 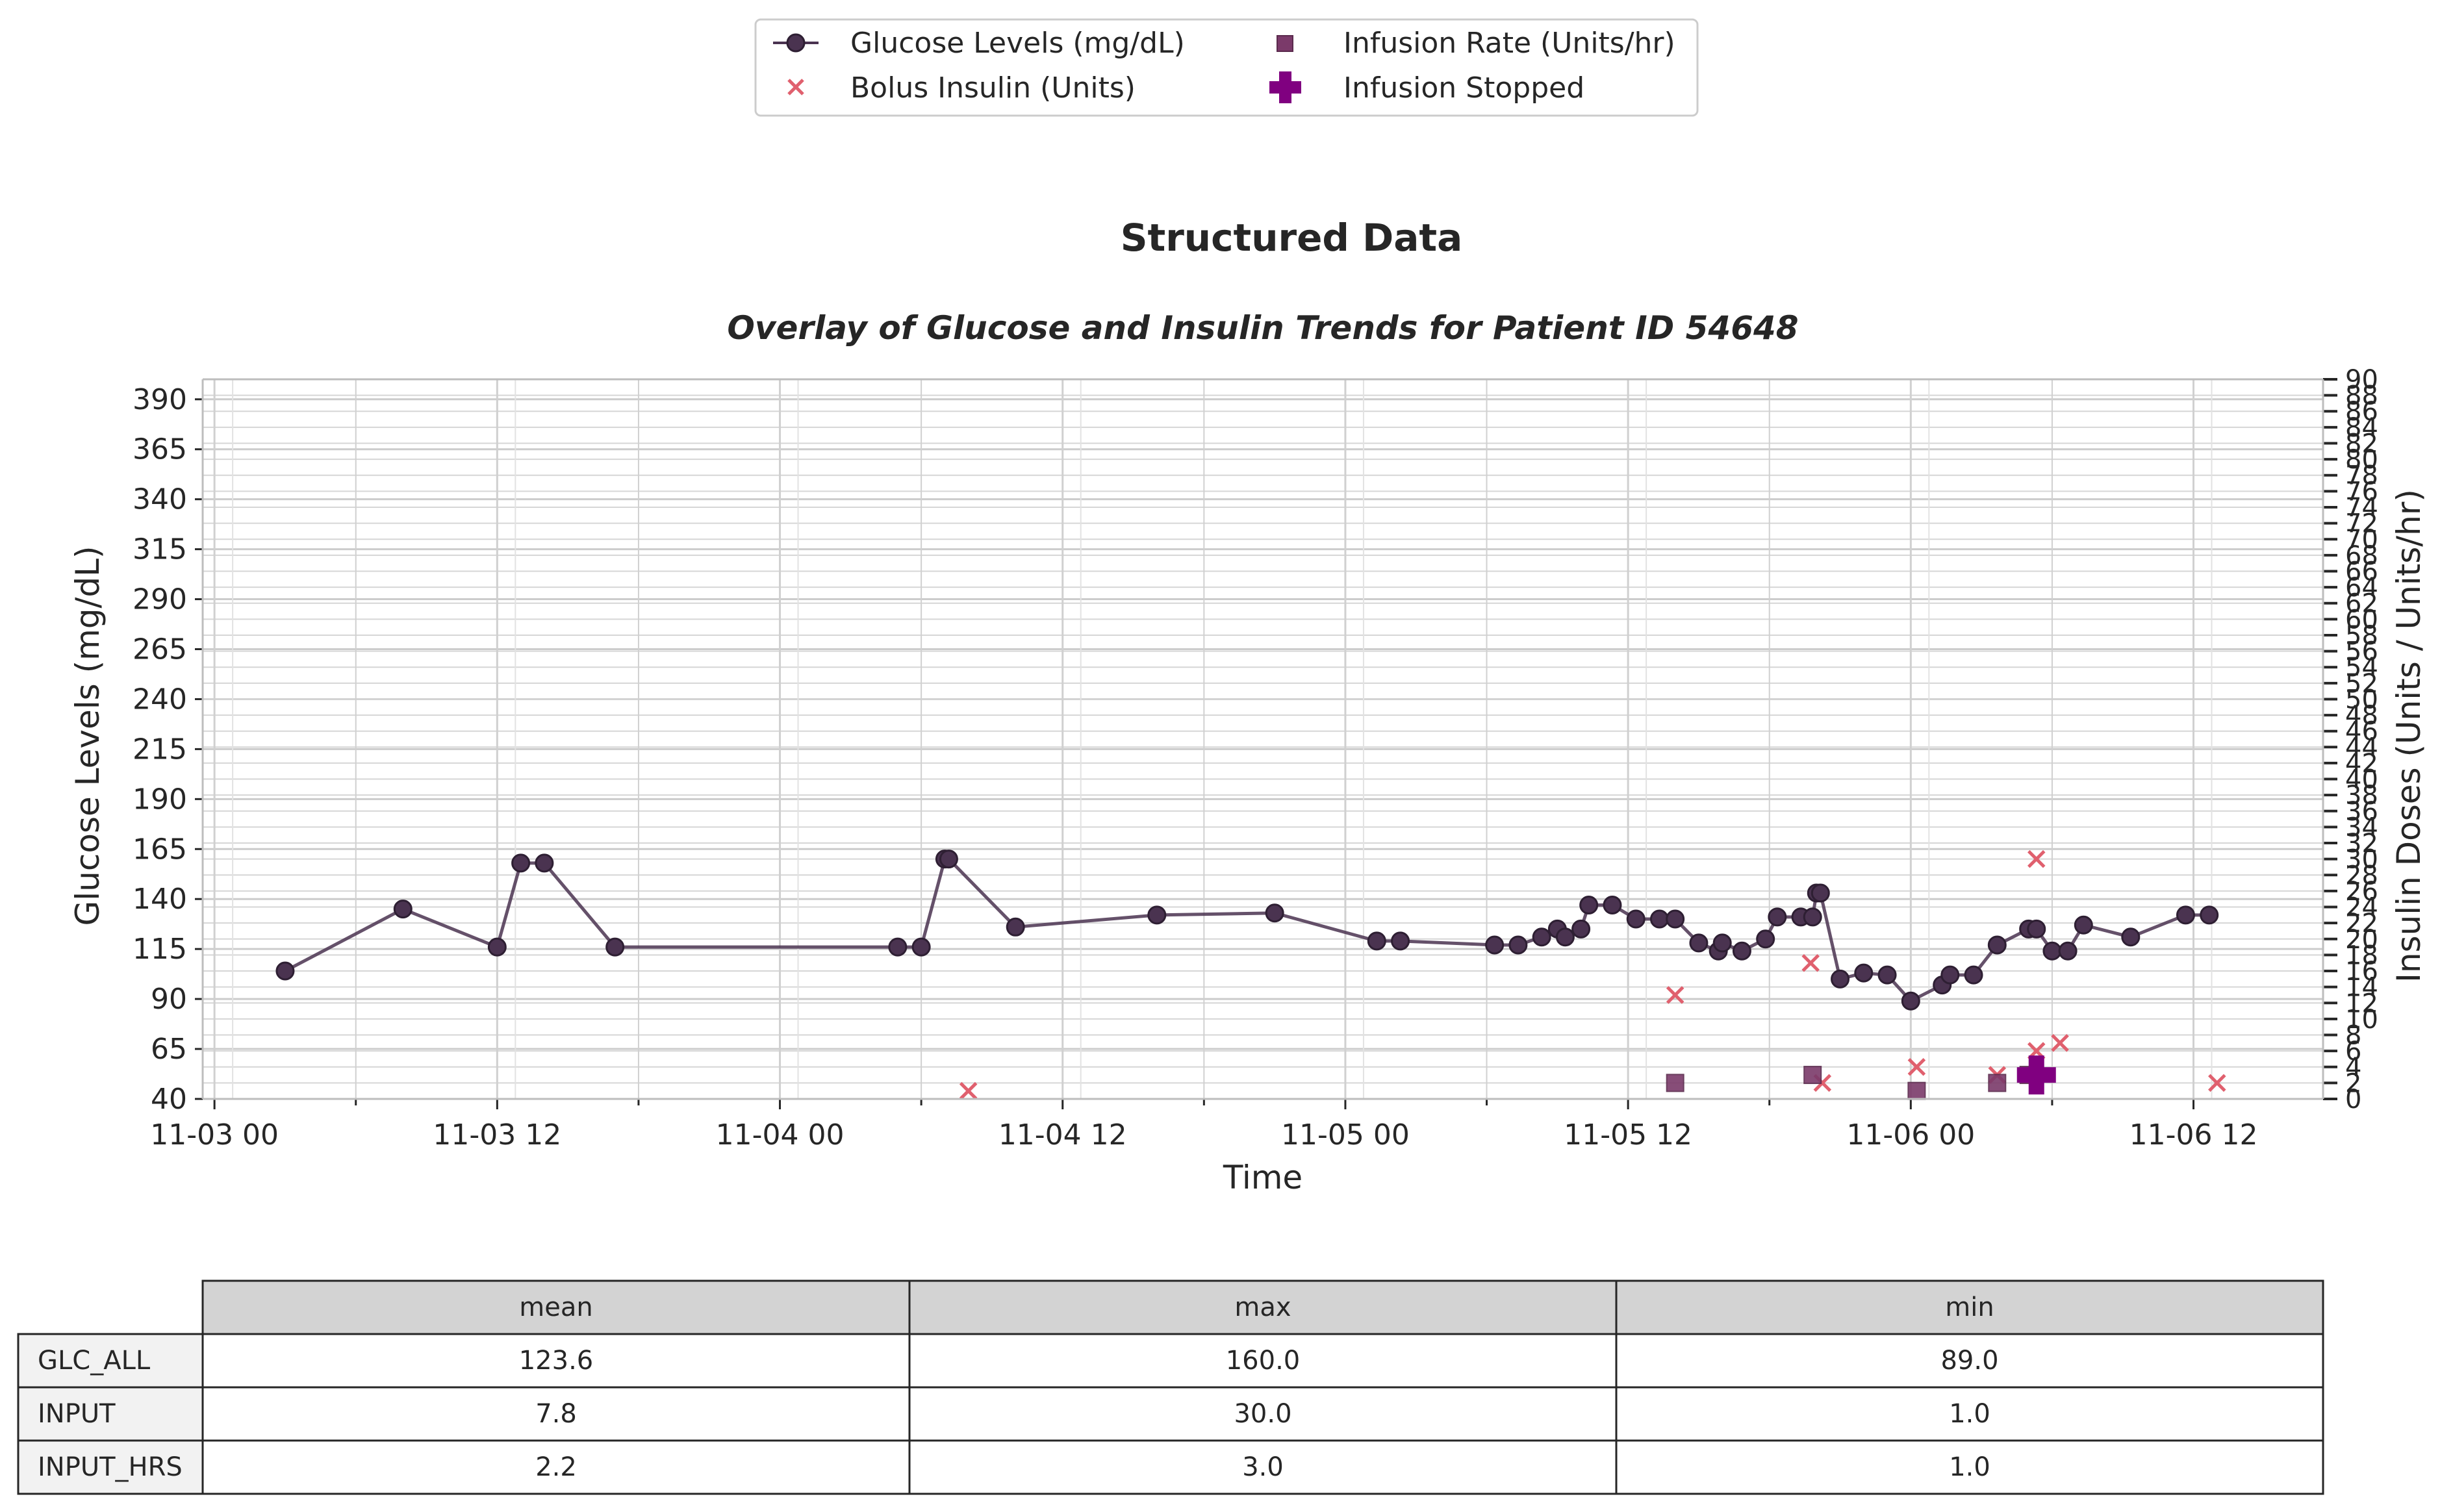 I want to click on y2-tick-label: 72, so click(x=2361, y=524).